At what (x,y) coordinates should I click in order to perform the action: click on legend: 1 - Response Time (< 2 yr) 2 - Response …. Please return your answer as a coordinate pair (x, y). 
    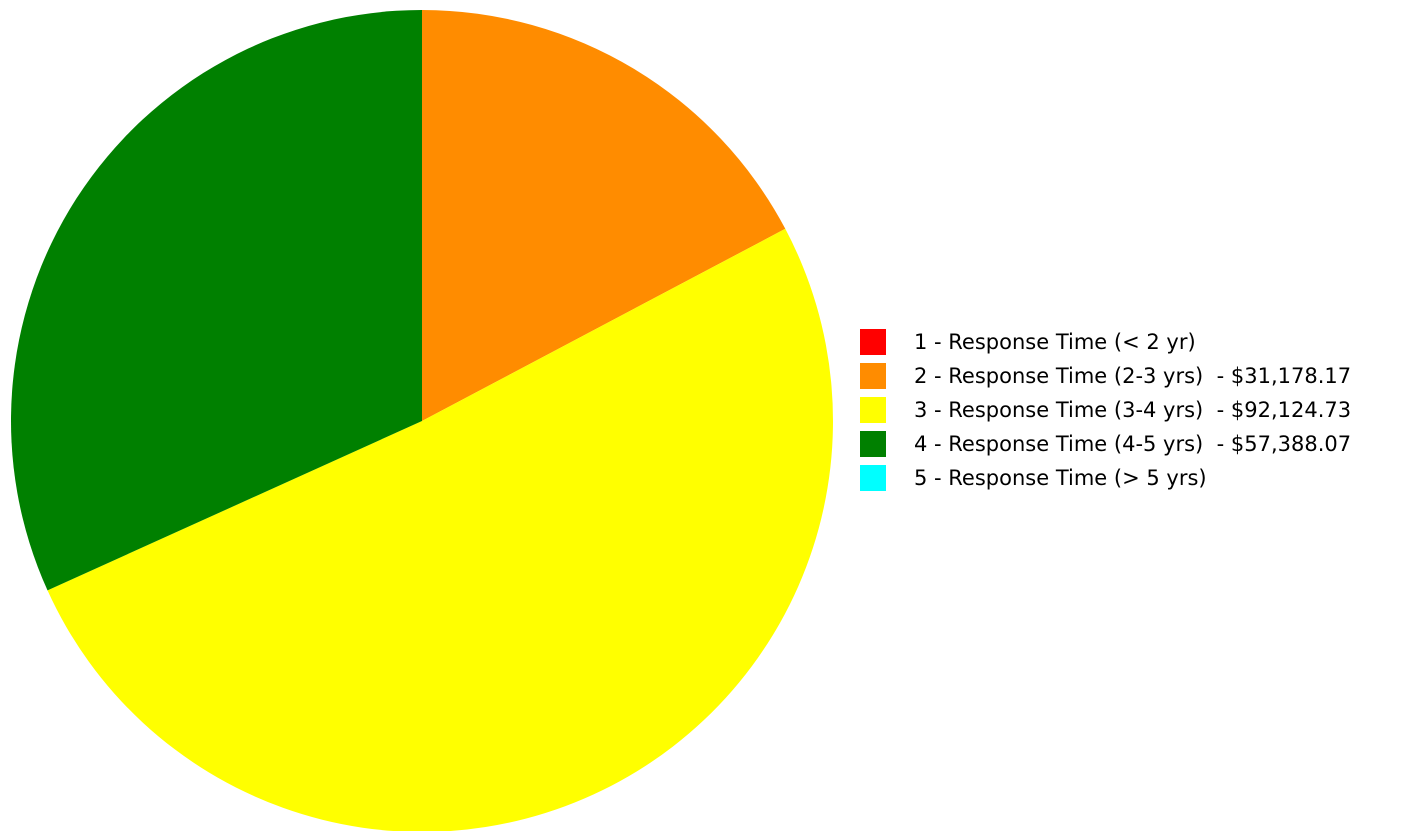
    Looking at the image, I should click on (1105, 410).